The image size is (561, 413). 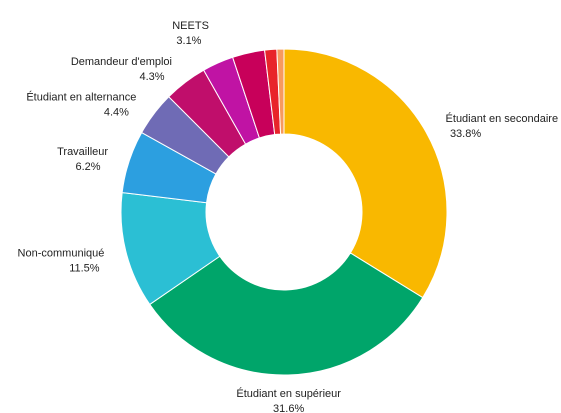 I want to click on slice-label: Étudiant en alternance, so click(x=81, y=96).